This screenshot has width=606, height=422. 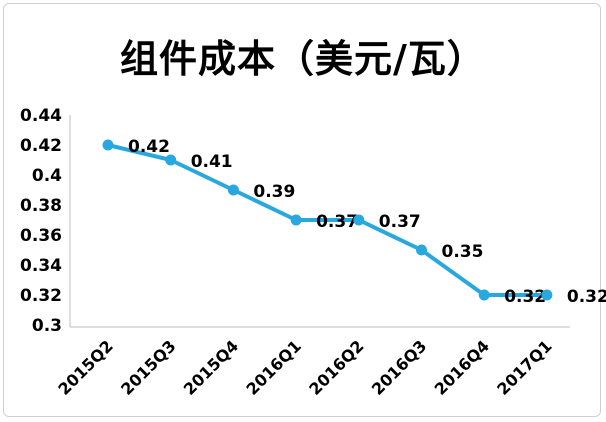 I want to click on y-tick-label: 0.38, so click(x=41, y=206).